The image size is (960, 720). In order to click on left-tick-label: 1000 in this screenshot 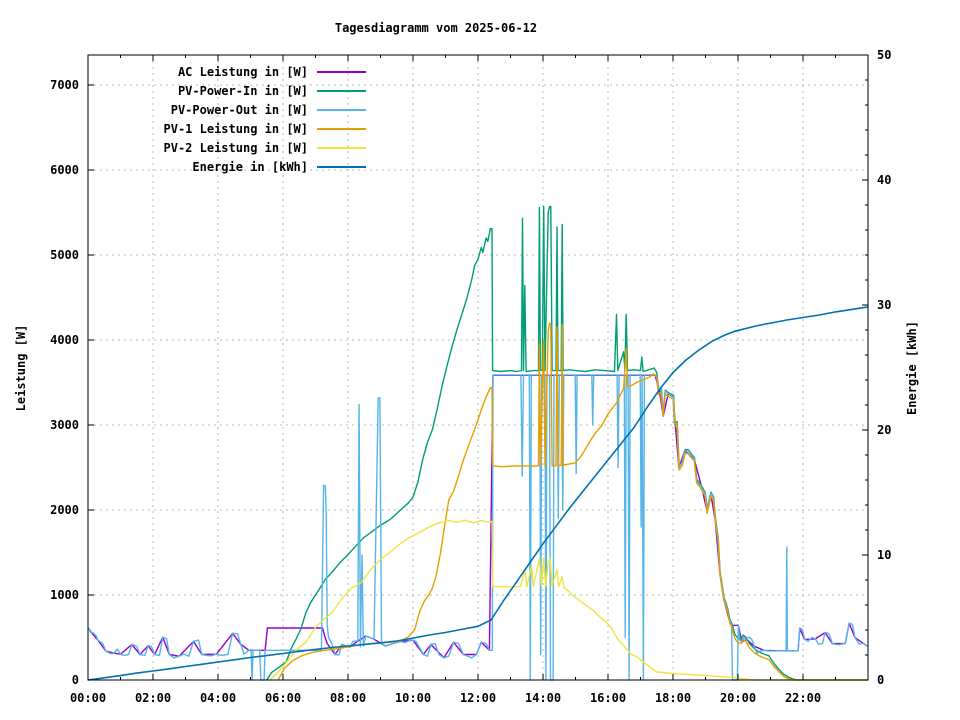, I will do `click(64, 595)`.